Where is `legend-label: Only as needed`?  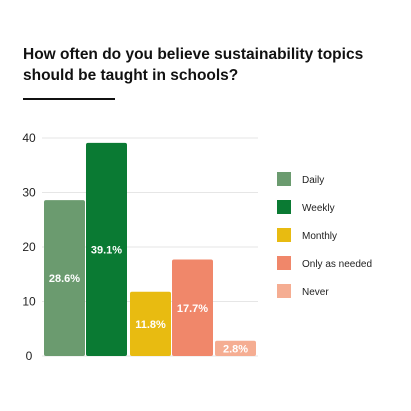
legend-label: Only as needed is located at coordinates (337, 264).